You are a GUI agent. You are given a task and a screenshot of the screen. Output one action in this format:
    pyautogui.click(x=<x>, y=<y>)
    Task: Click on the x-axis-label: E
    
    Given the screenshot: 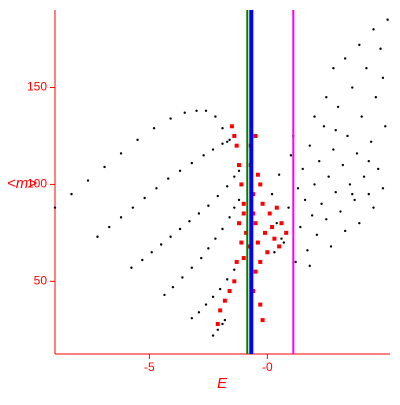 What is the action you would take?
    pyautogui.click(x=222, y=383)
    